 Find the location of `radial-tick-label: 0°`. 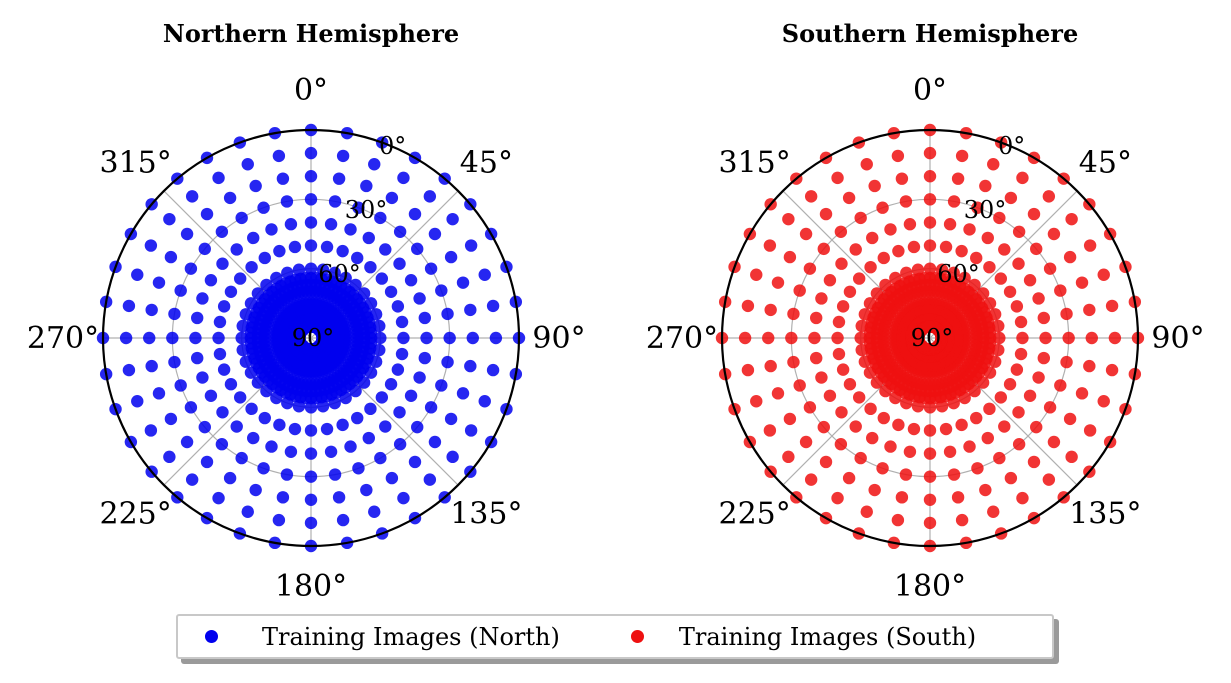

radial-tick-label: 0° is located at coordinates (392, 146).